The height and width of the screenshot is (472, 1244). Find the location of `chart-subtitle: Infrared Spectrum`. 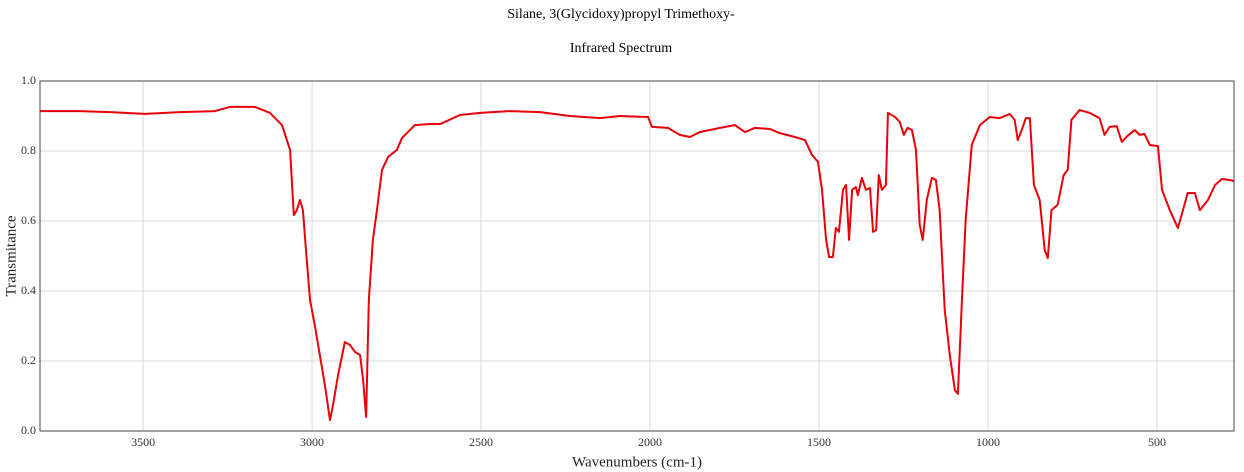

chart-subtitle: Infrared Spectrum is located at coordinates (621, 48).